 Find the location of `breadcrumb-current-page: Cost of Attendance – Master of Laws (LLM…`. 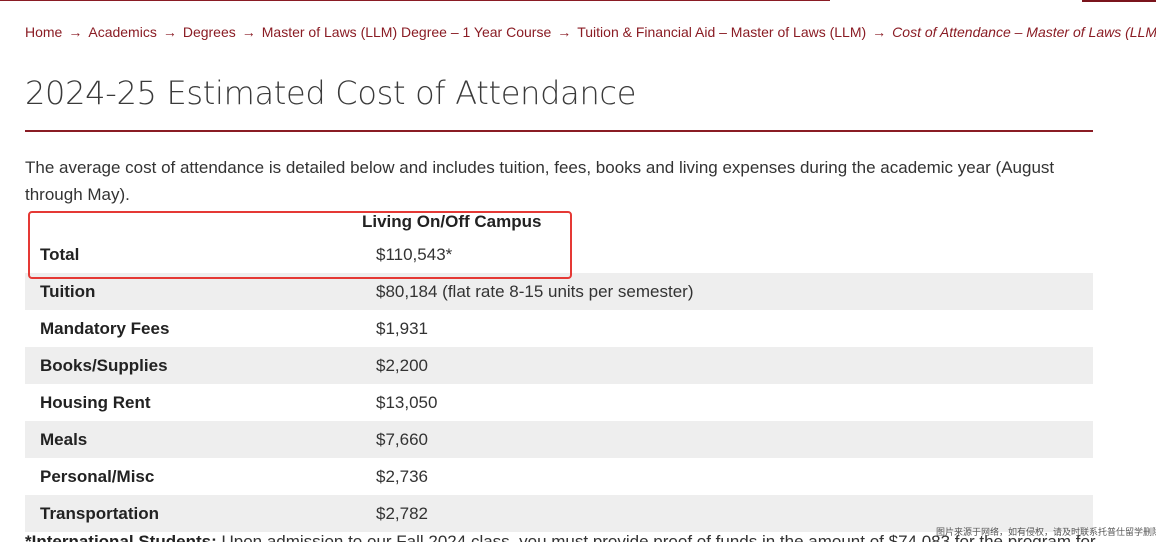

breadcrumb-current-page: Cost of Attendance – Master of Laws (LLM… is located at coordinates (1024, 32).